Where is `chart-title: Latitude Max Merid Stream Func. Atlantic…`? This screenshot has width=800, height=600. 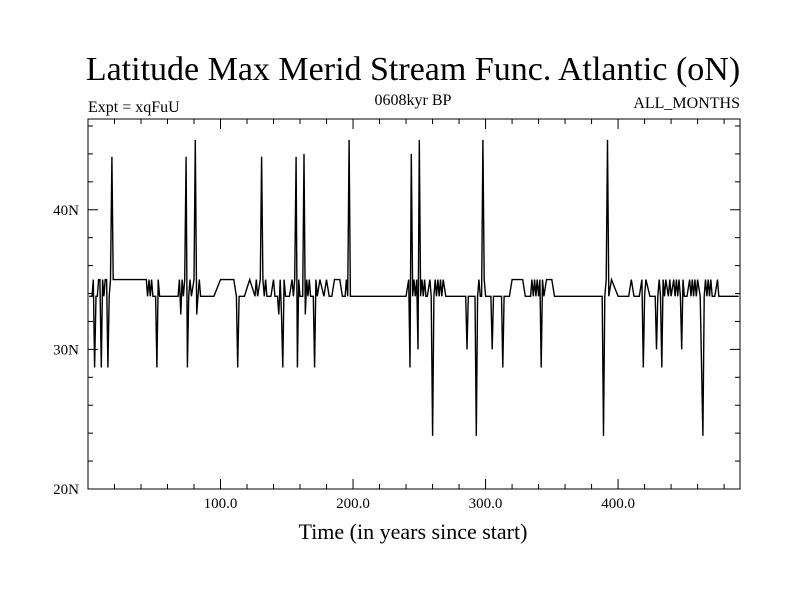
chart-title: Latitude Max Merid Stream Func. Atlantic… is located at coordinates (413, 69).